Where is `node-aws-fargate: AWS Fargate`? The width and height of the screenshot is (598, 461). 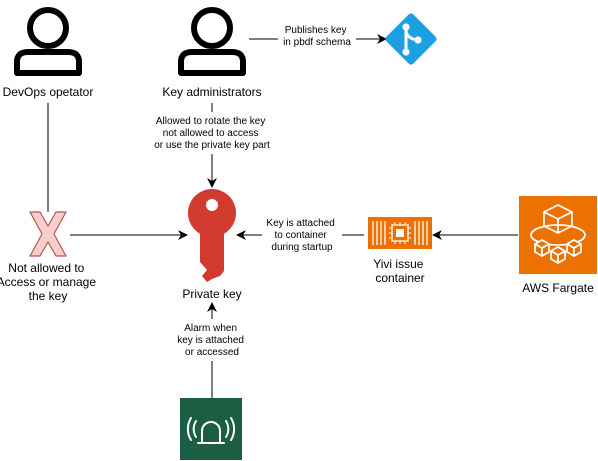
node-aws-fargate: AWS Fargate is located at coordinates (558, 245).